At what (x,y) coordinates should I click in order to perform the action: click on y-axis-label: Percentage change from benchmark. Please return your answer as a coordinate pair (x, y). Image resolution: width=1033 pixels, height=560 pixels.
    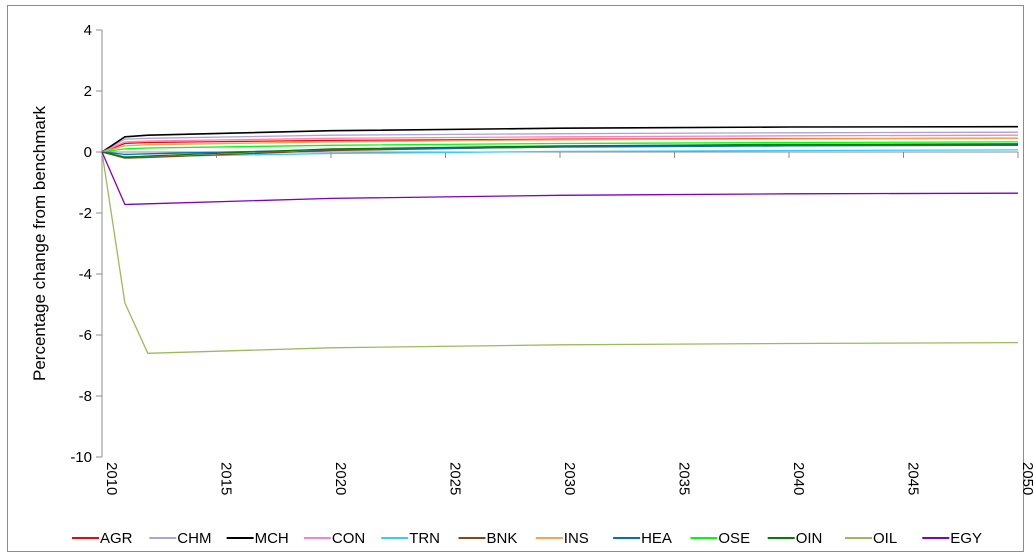
    Looking at the image, I should click on (39, 243).